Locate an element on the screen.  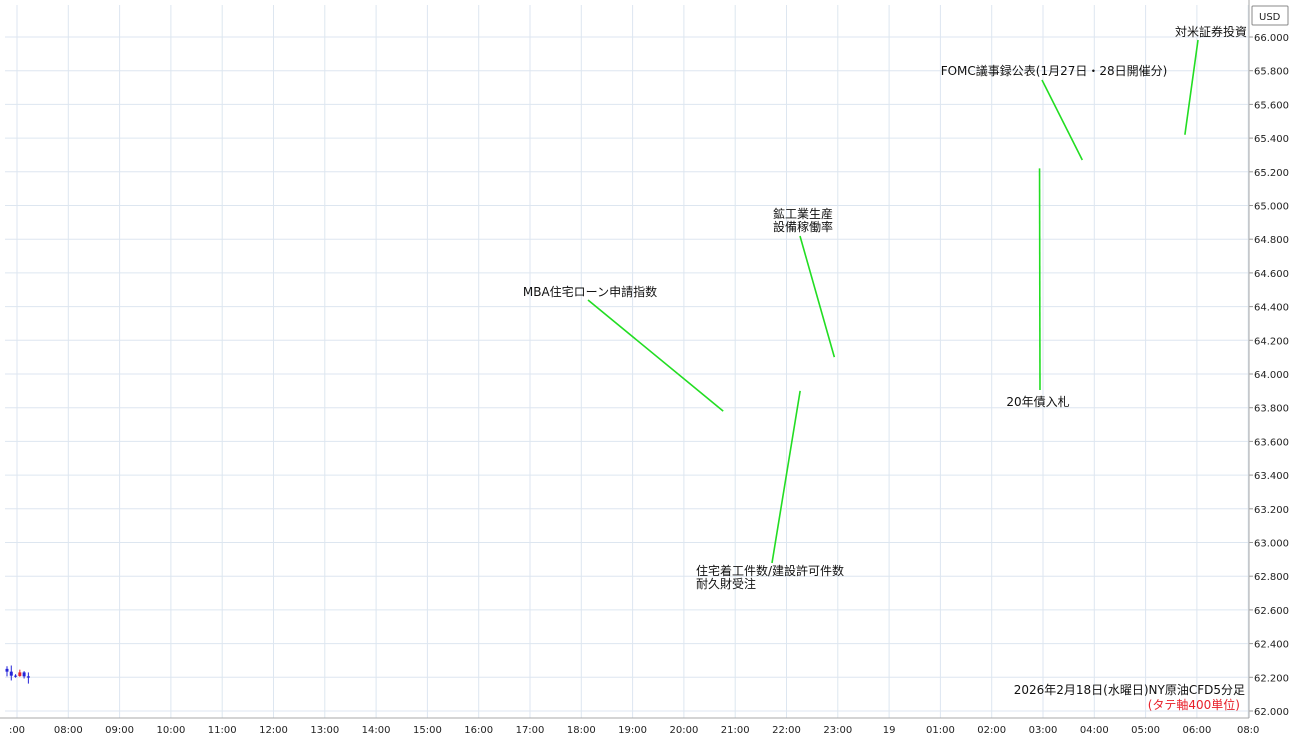
y-tick-label: 65.600 is located at coordinates (1271, 105).